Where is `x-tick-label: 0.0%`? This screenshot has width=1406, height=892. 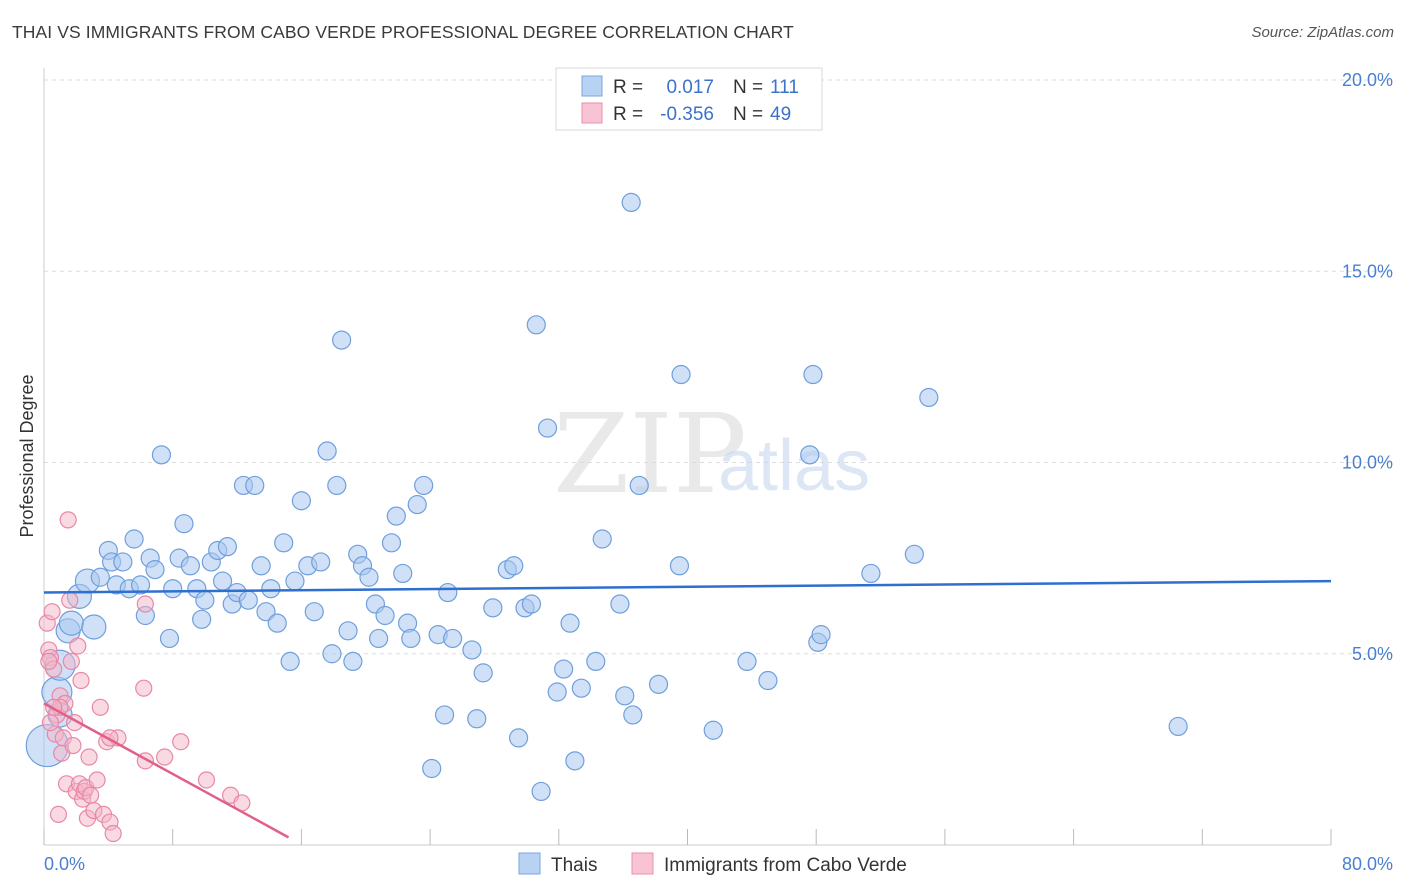 x-tick-label: 0.0% is located at coordinates (64, 864).